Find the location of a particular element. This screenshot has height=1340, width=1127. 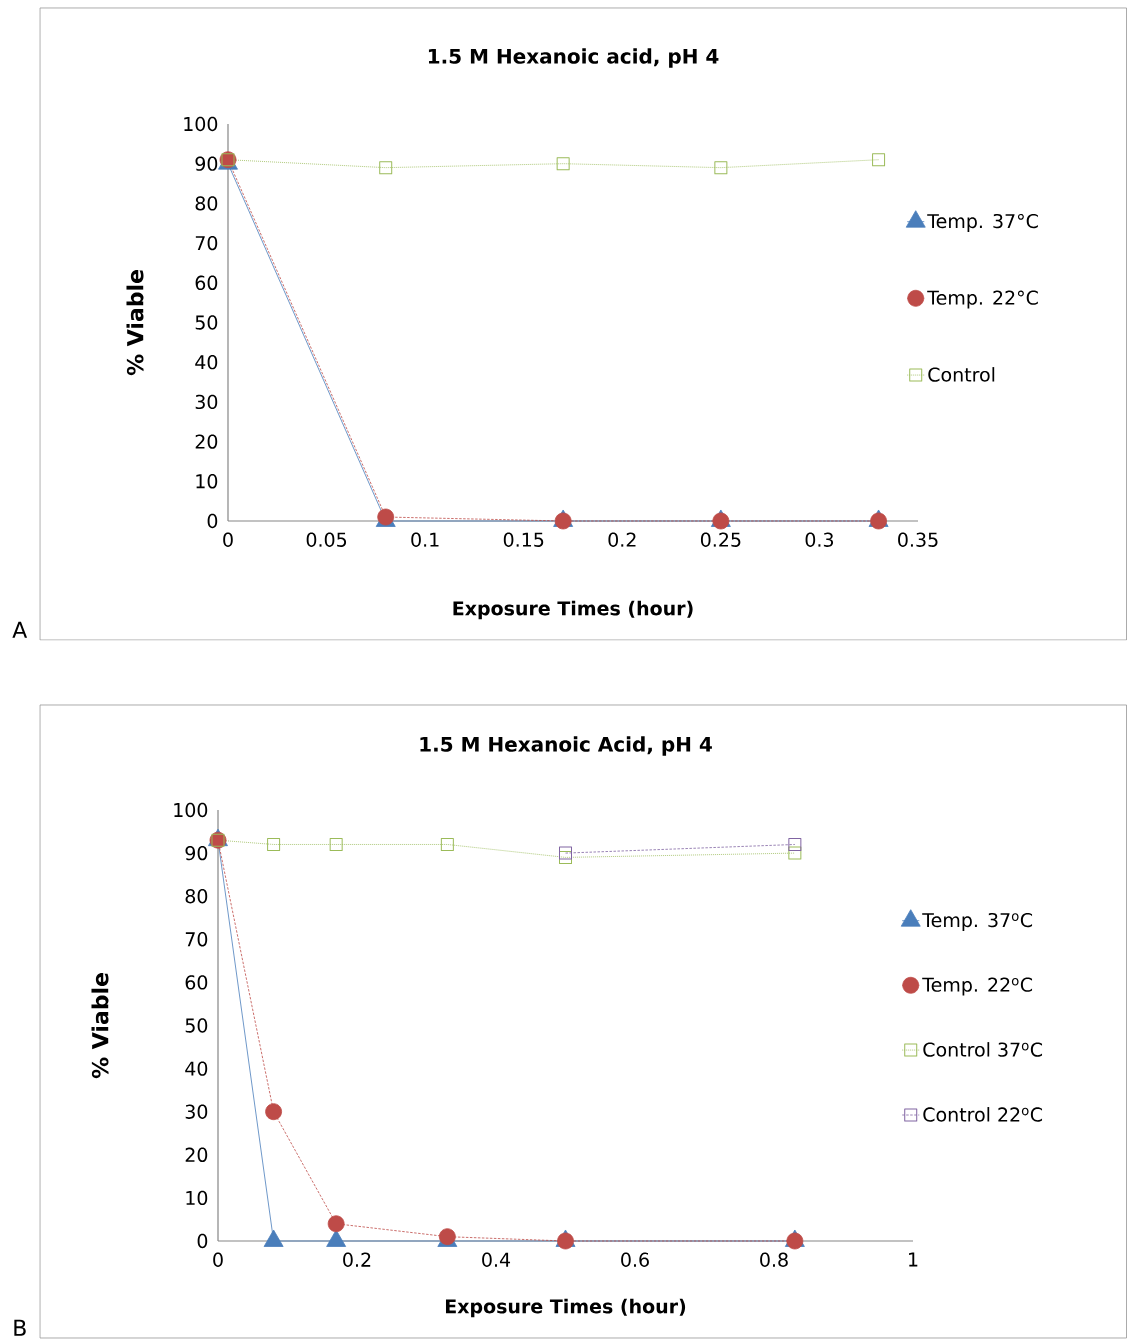

chart-title: 1.5 M Hexanoic acid, pH 4 is located at coordinates (573, 58).